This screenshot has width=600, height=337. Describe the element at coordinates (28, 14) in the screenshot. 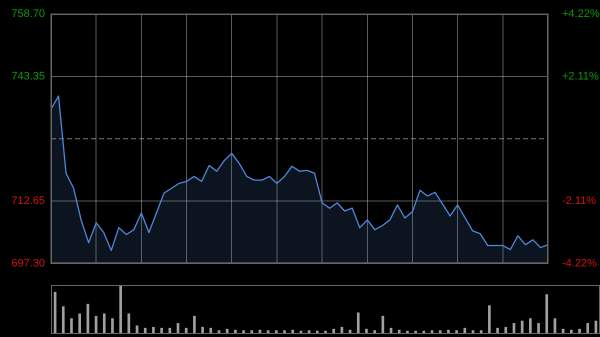

I see `y-tick-label: 758.70` at that location.